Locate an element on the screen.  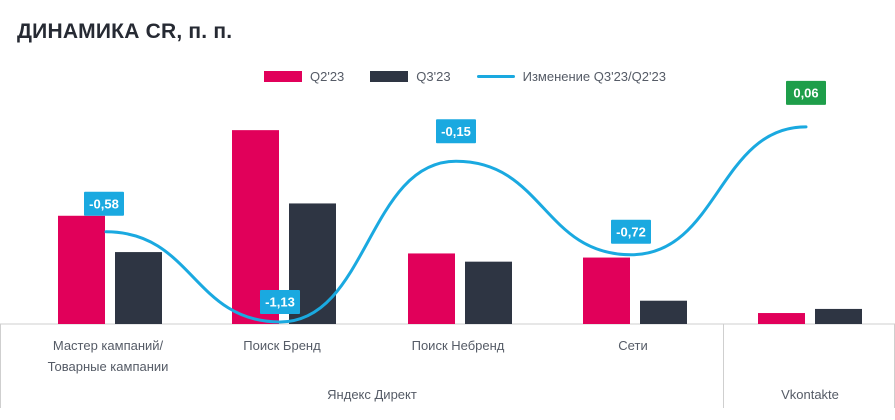
legend-item-q2: Q2'23 is located at coordinates (304, 76).